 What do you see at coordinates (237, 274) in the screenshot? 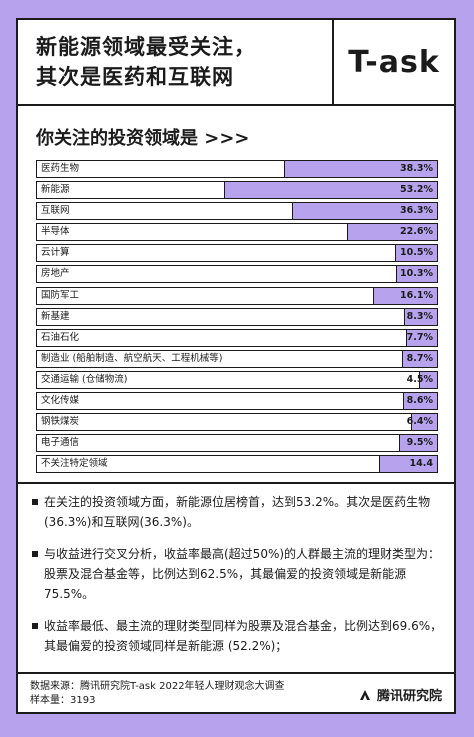
I see `bar-row: 房地产 10.3%` at bounding box center [237, 274].